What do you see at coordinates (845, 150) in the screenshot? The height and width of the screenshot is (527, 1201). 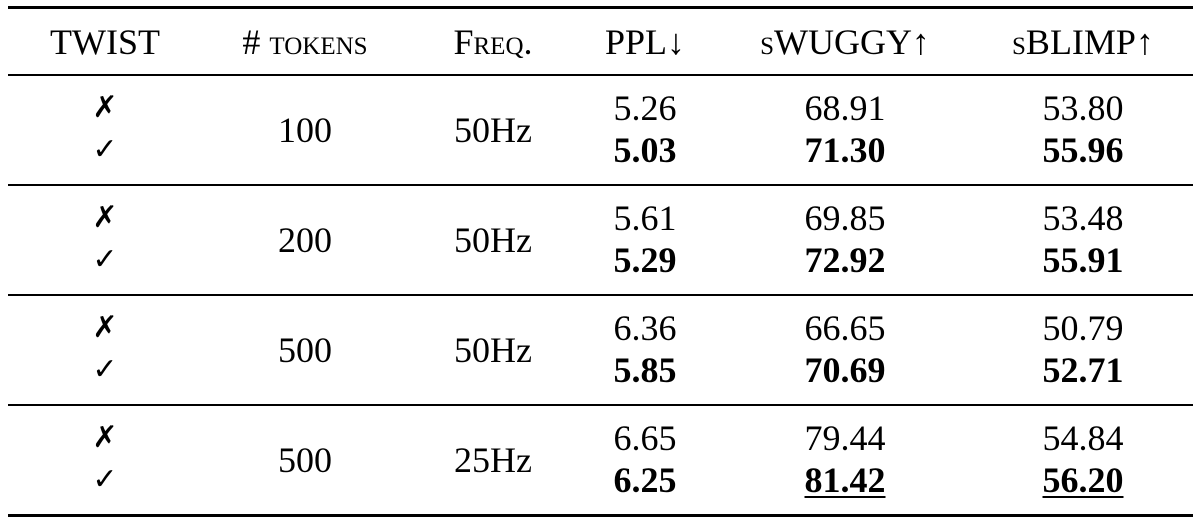 I see `swuggy-cell: 71.30` at bounding box center [845, 150].